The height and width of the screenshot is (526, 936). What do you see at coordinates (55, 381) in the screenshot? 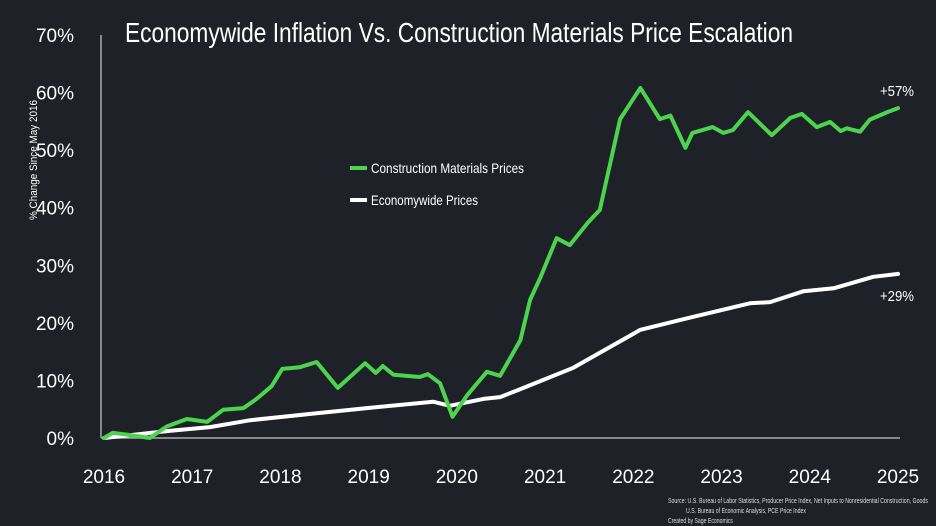
I see `y-tick-label: 10%` at bounding box center [55, 381].